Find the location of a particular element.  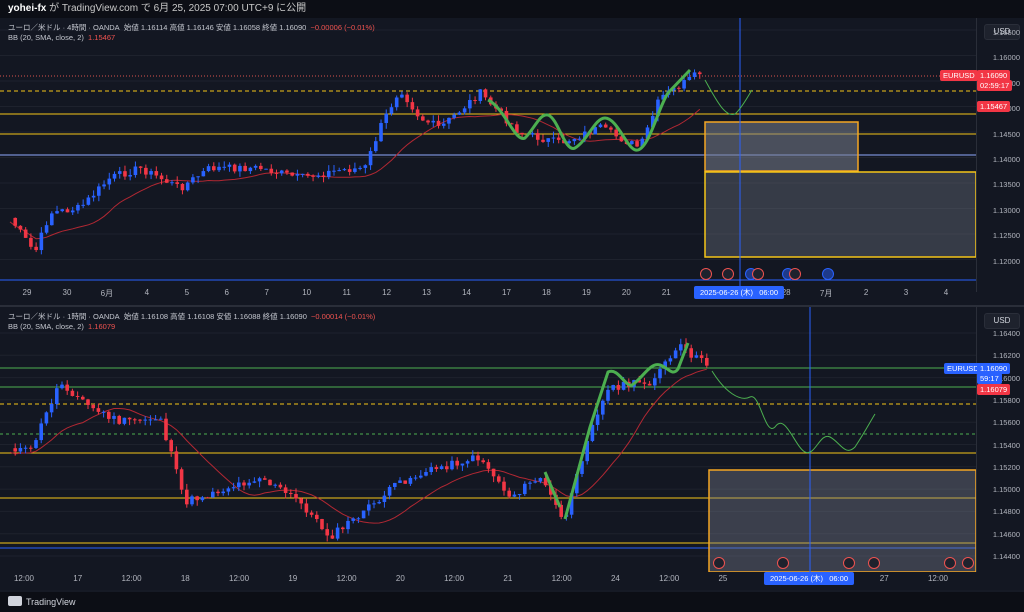

tradingview-logo-icon is located at coordinates (15, 601).